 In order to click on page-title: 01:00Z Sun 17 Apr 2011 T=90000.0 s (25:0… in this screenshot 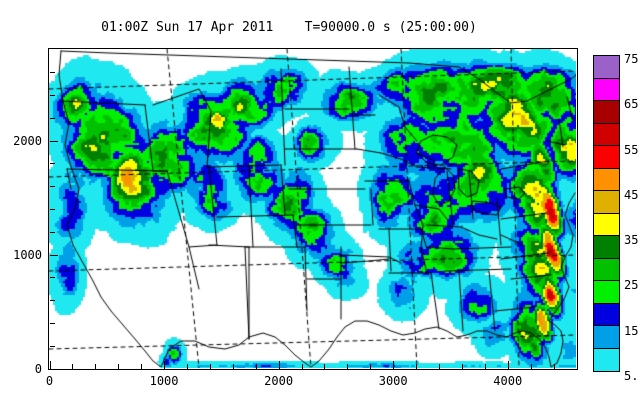, I will do `click(289, 27)`.